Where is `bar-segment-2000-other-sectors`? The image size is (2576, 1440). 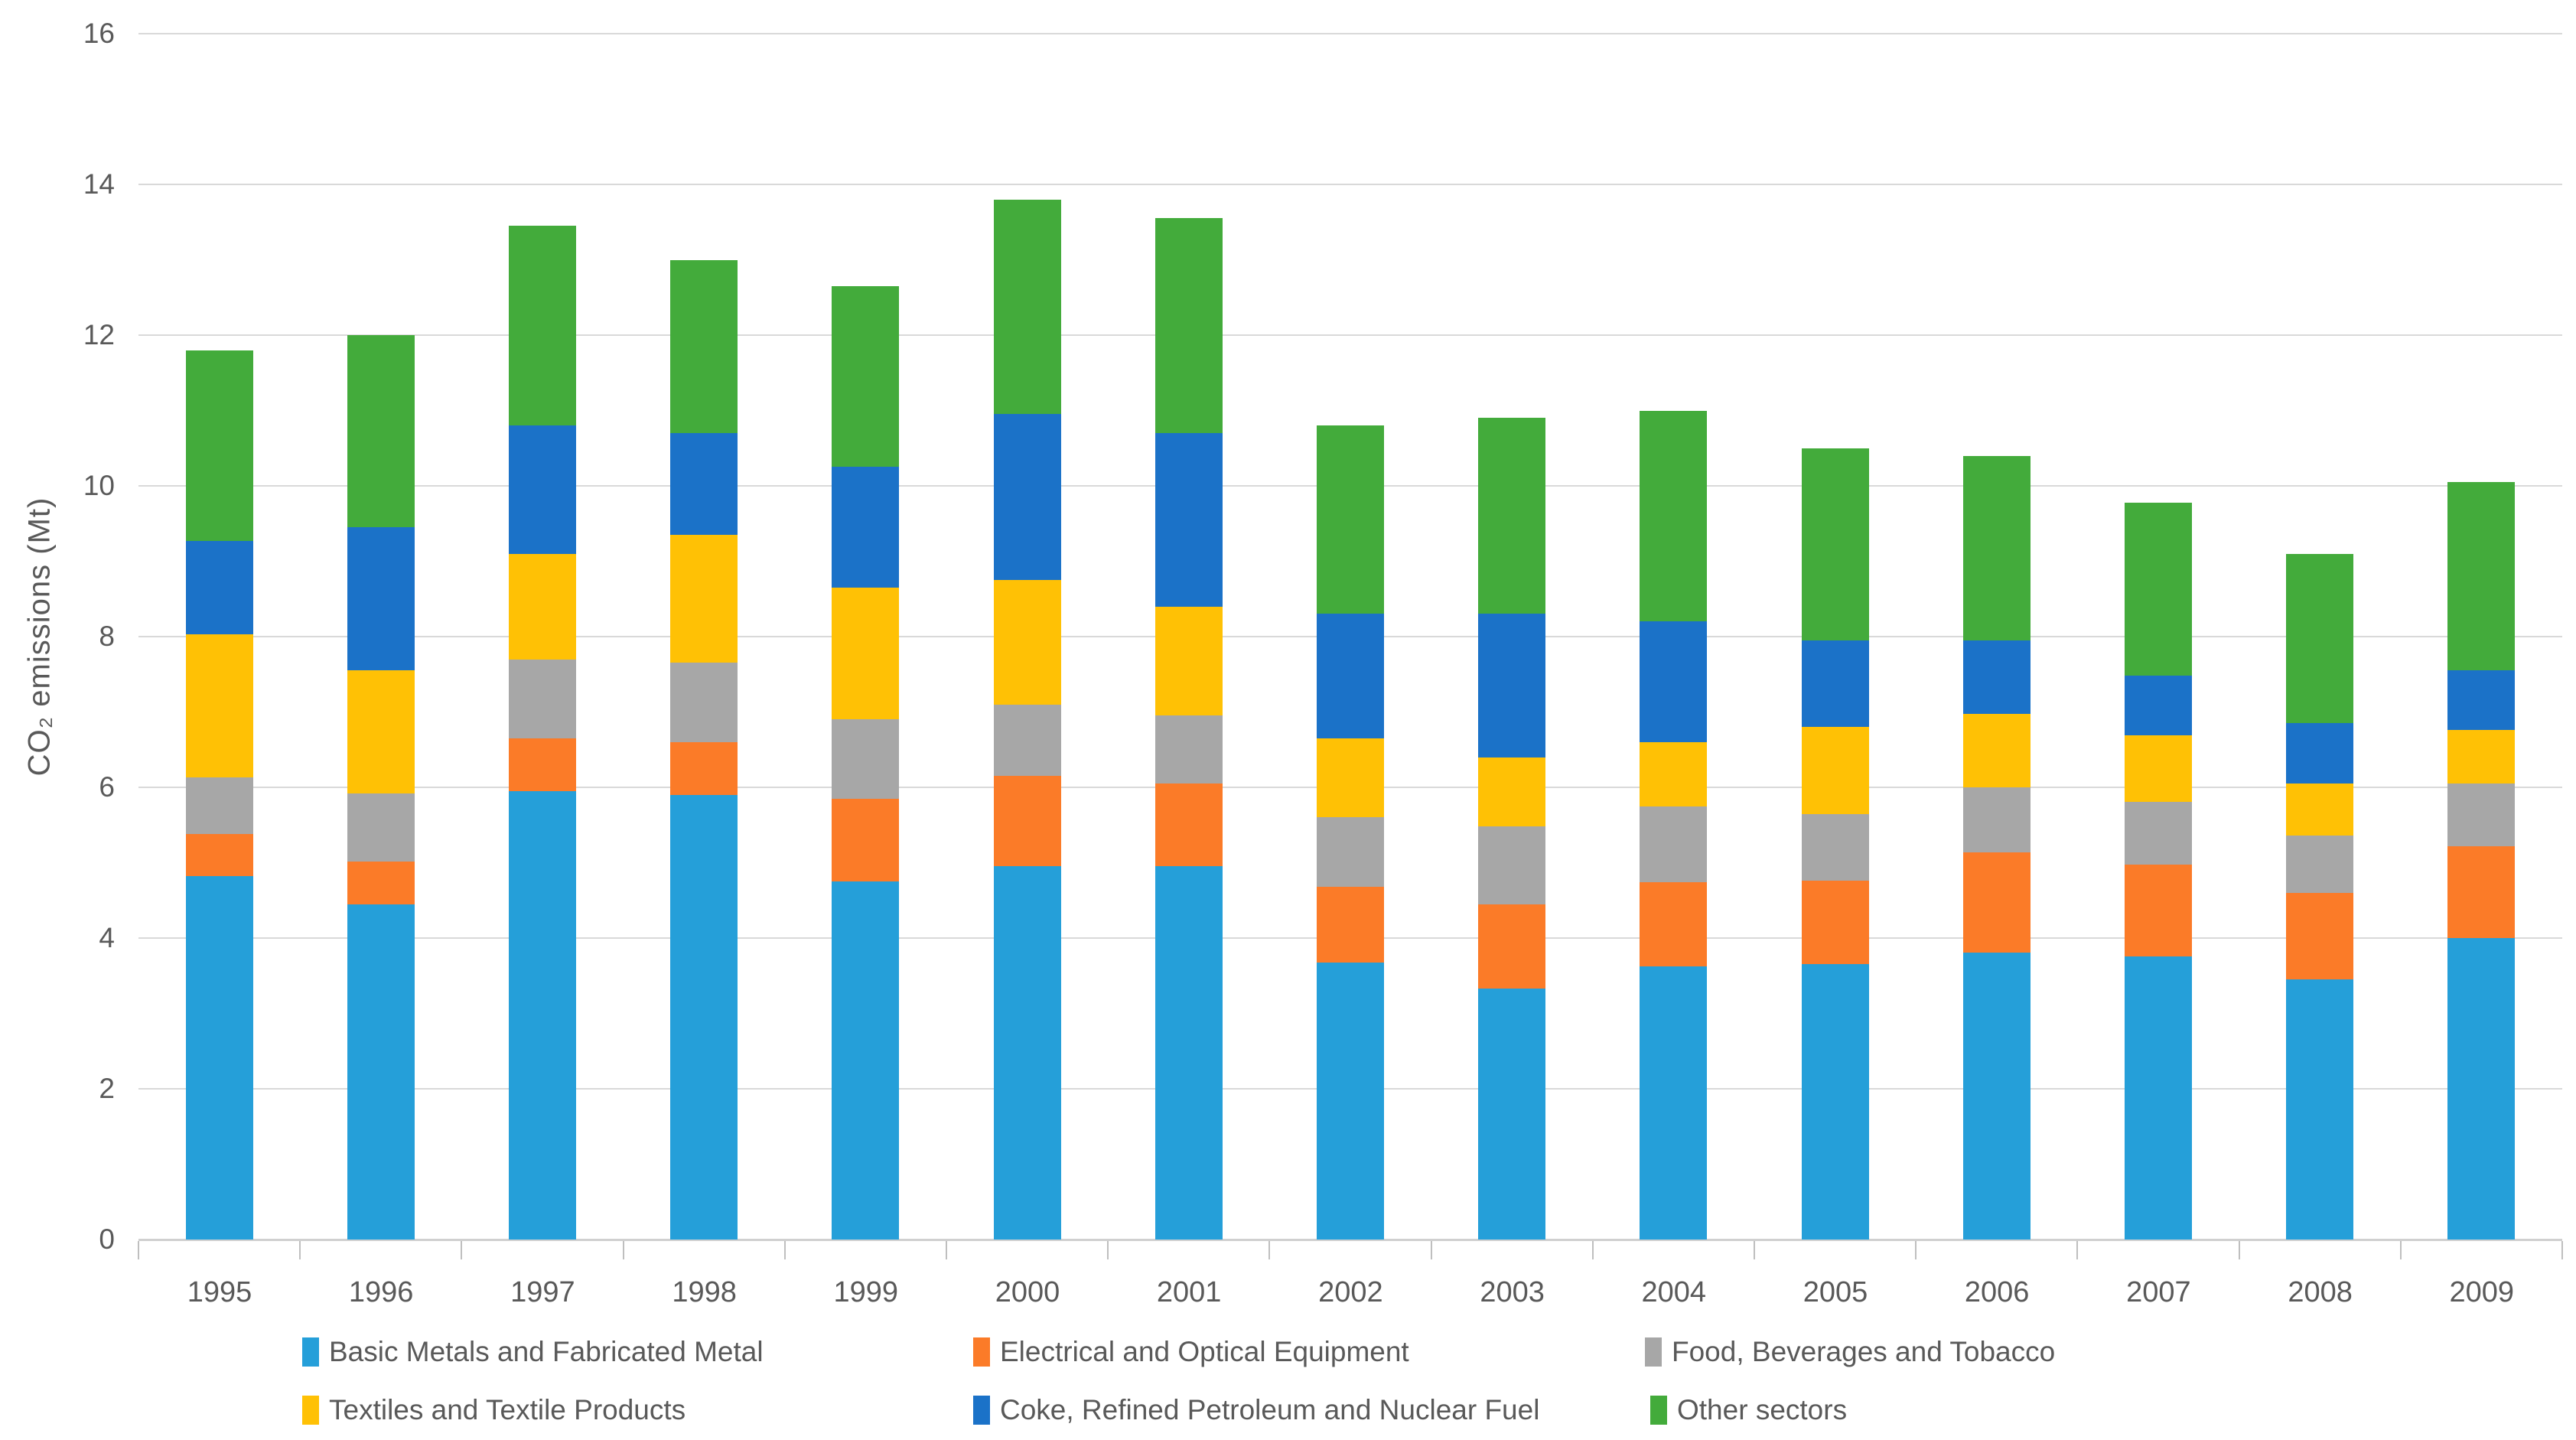
bar-segment-2000-other-sectors is located at coordinates (1027, 307).